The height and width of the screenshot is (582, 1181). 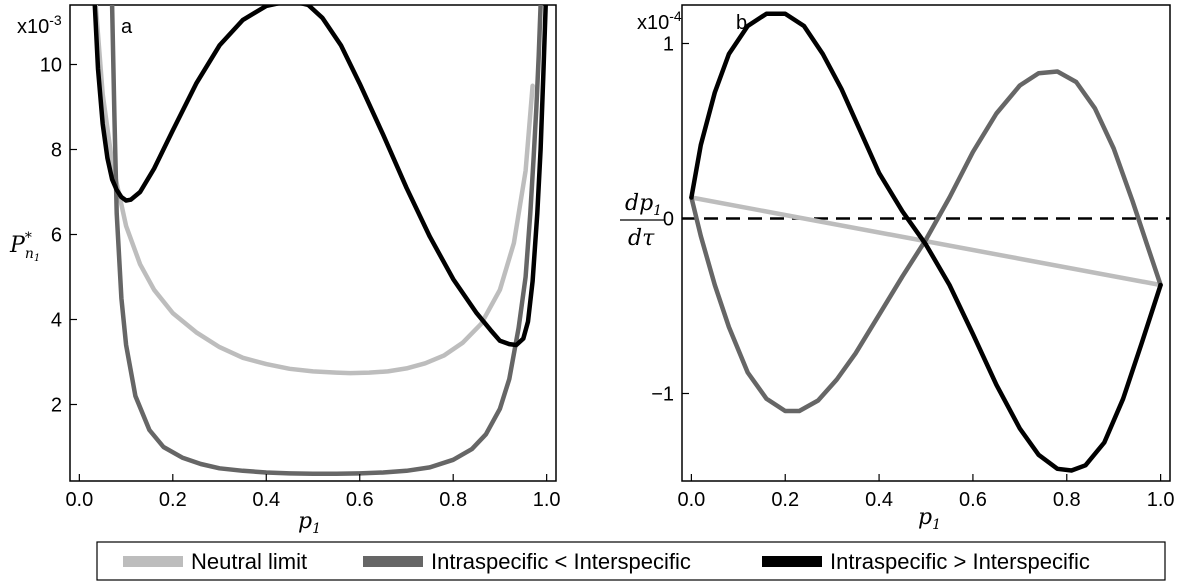 I want to click on panel-b-label: b, so click(x=741, y=23).